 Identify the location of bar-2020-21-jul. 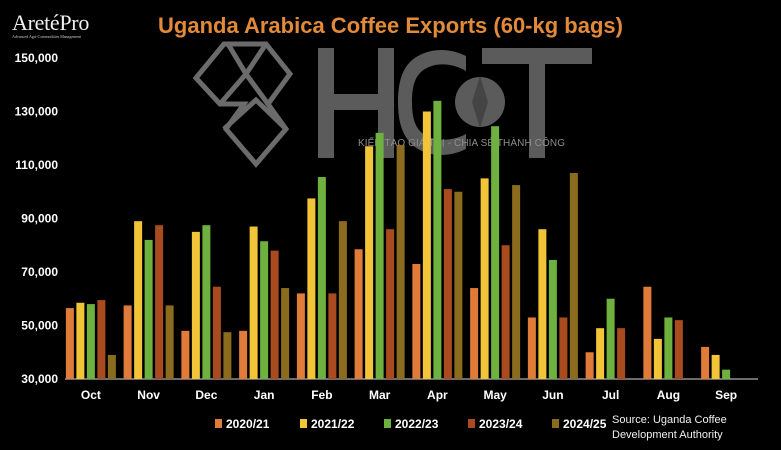
(589, 365).